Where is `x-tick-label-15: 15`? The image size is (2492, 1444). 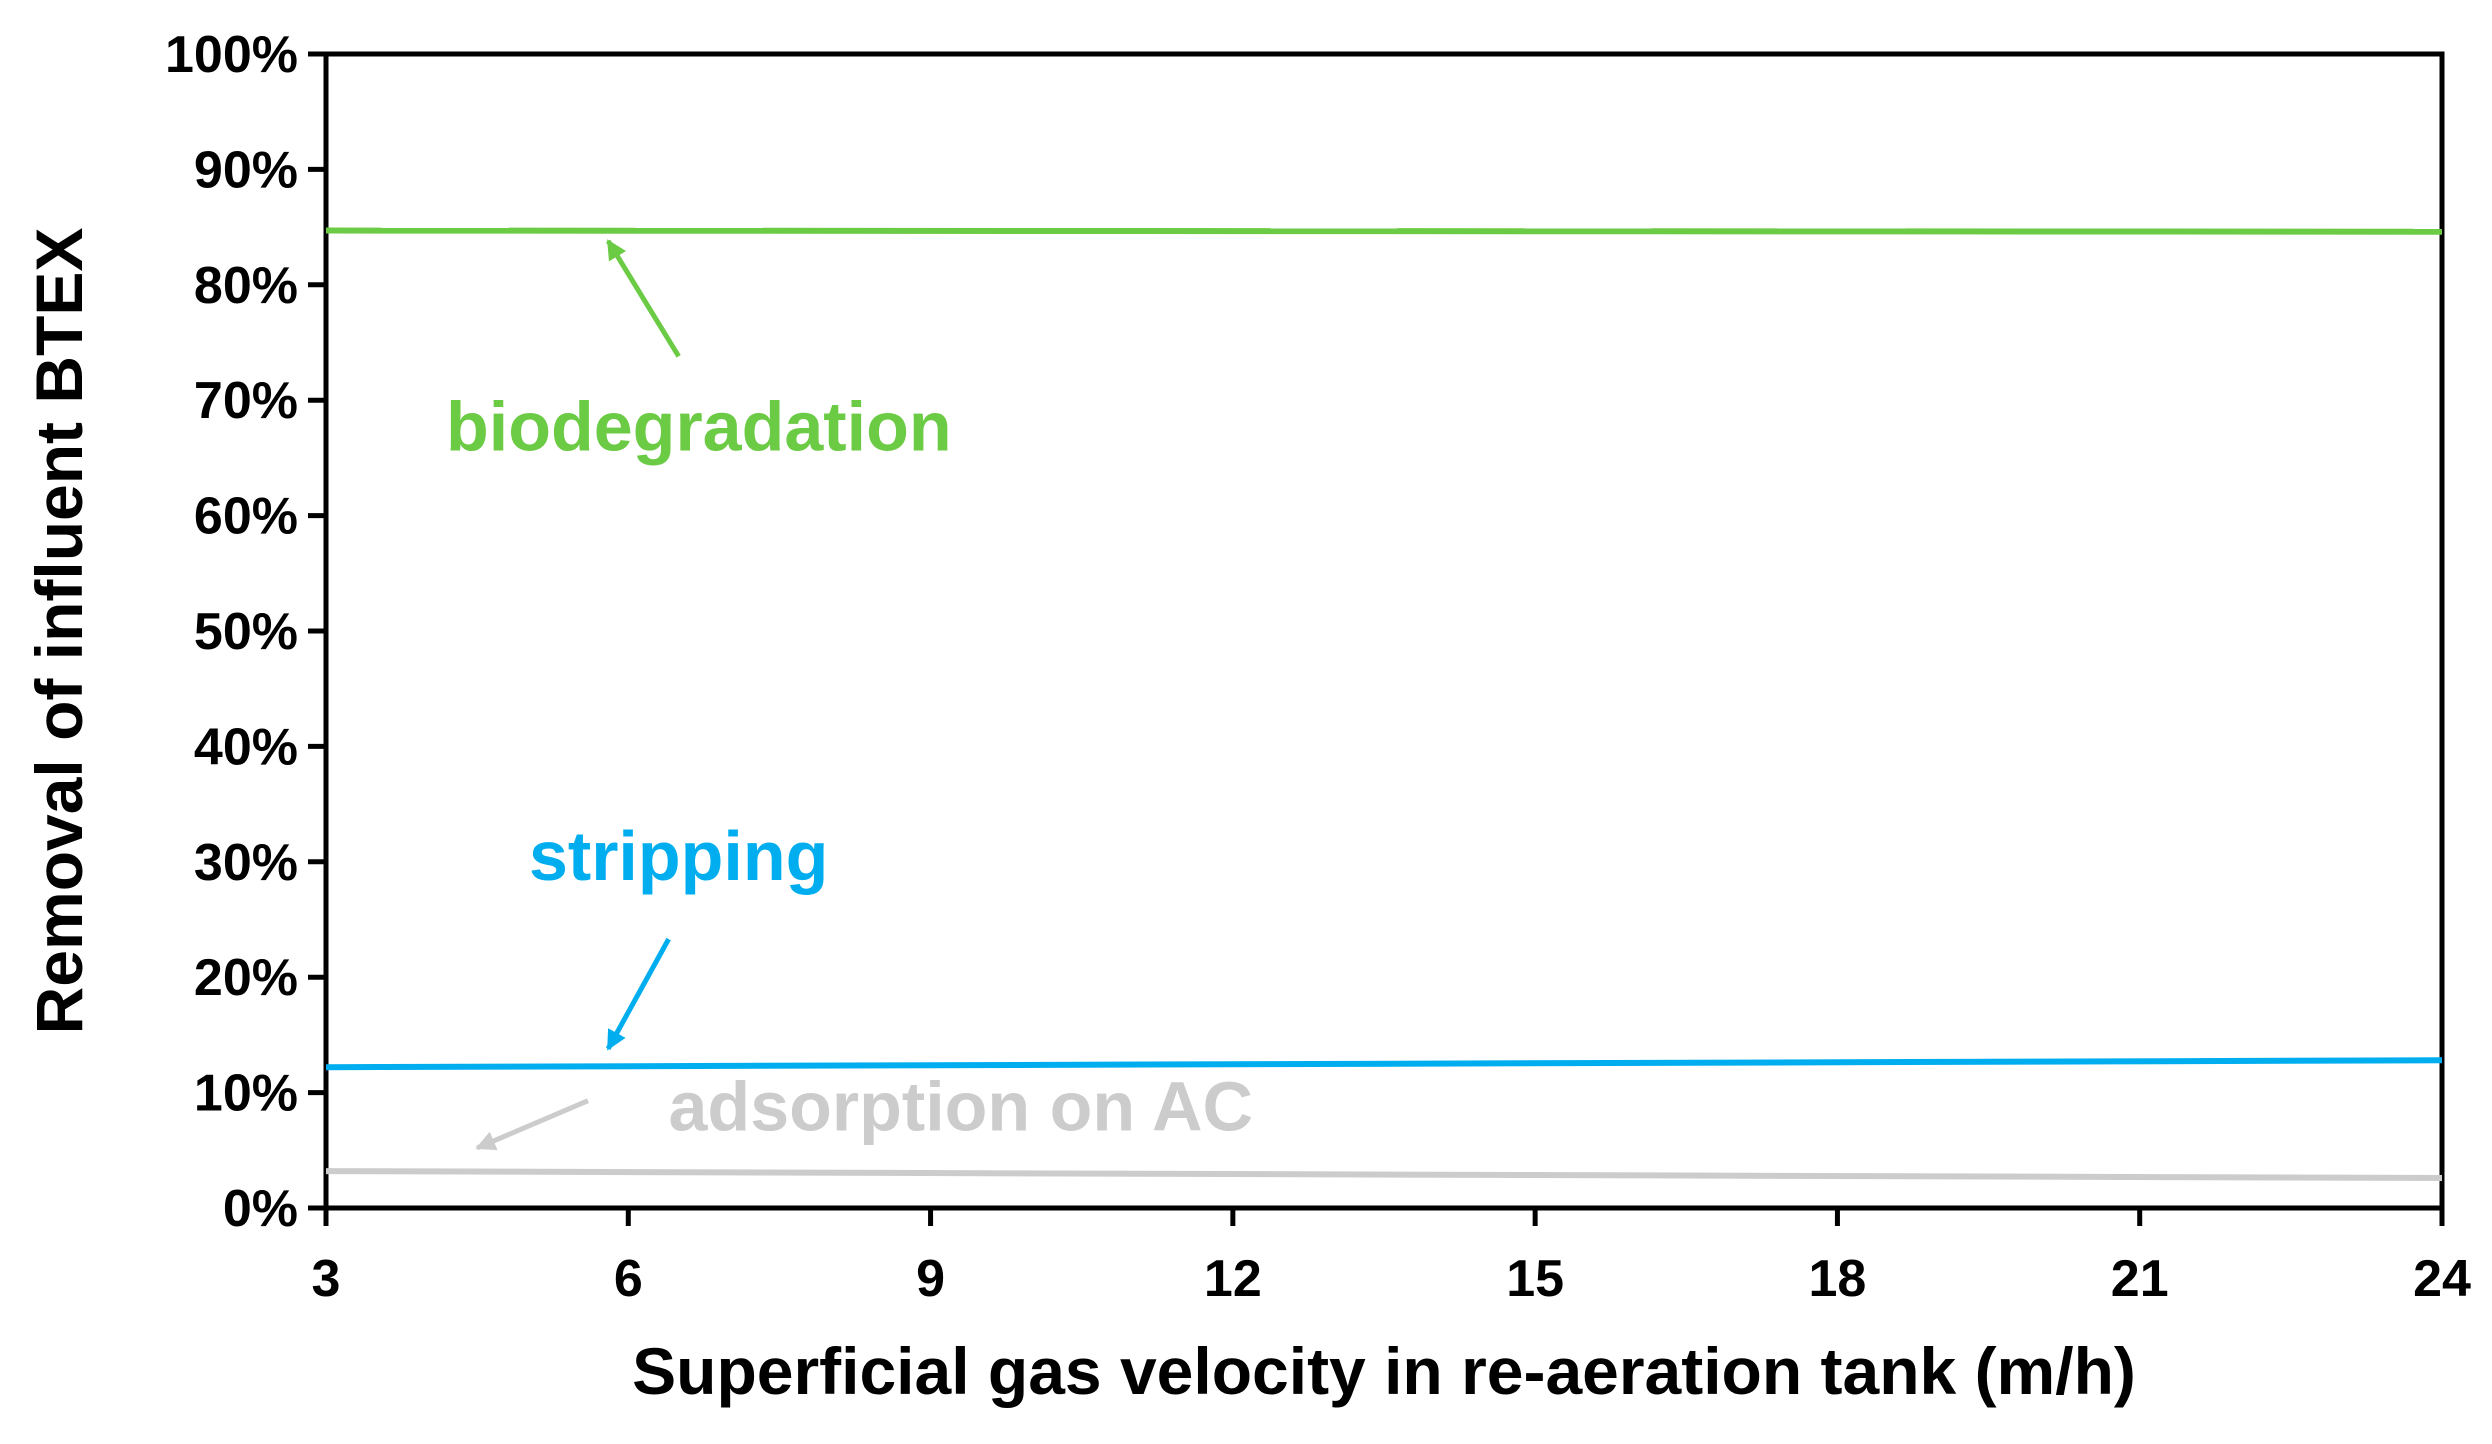
x-tick-label-15: 15 is located at coordinates (1535, 1279).